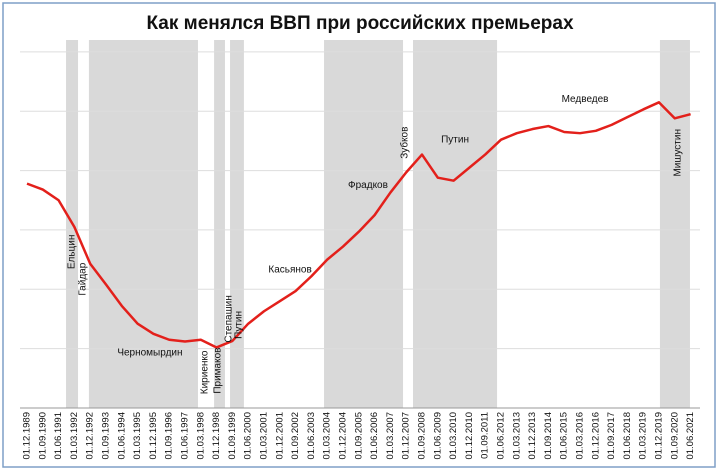  Describe the element at coordinates (153, 436) in the screenshot. I see `x-tick-label: 01.12.1995` at that location.